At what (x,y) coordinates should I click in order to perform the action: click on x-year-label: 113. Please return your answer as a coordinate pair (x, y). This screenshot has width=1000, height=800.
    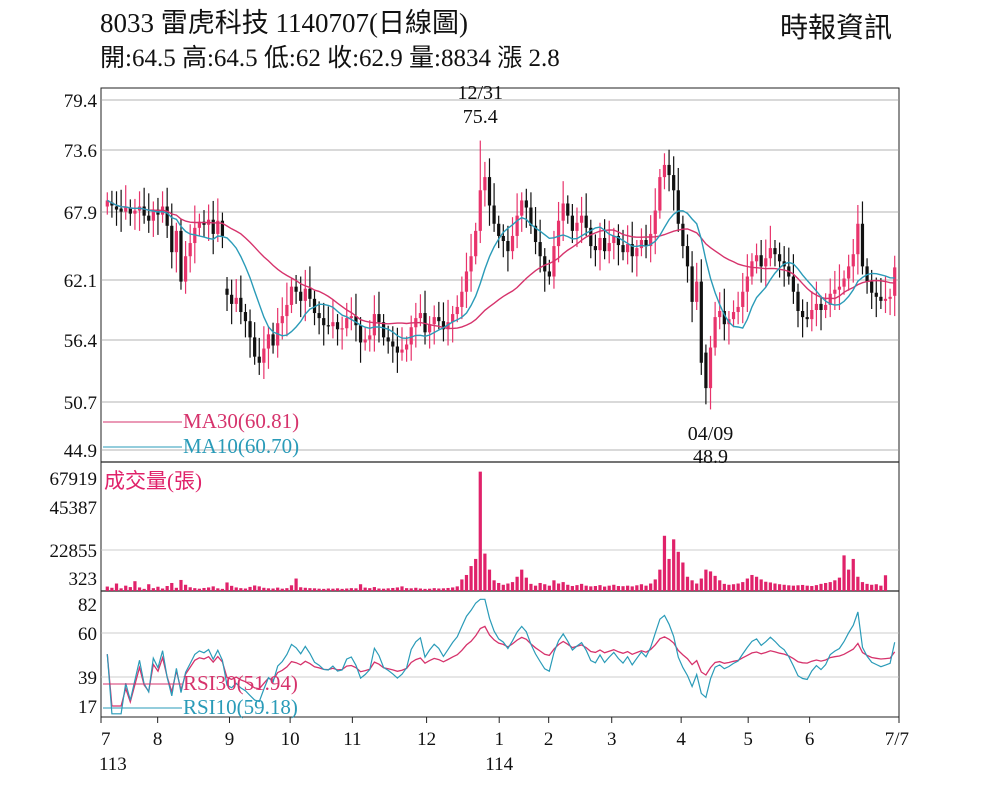
    Looking at the image, I should click on (113, 764).